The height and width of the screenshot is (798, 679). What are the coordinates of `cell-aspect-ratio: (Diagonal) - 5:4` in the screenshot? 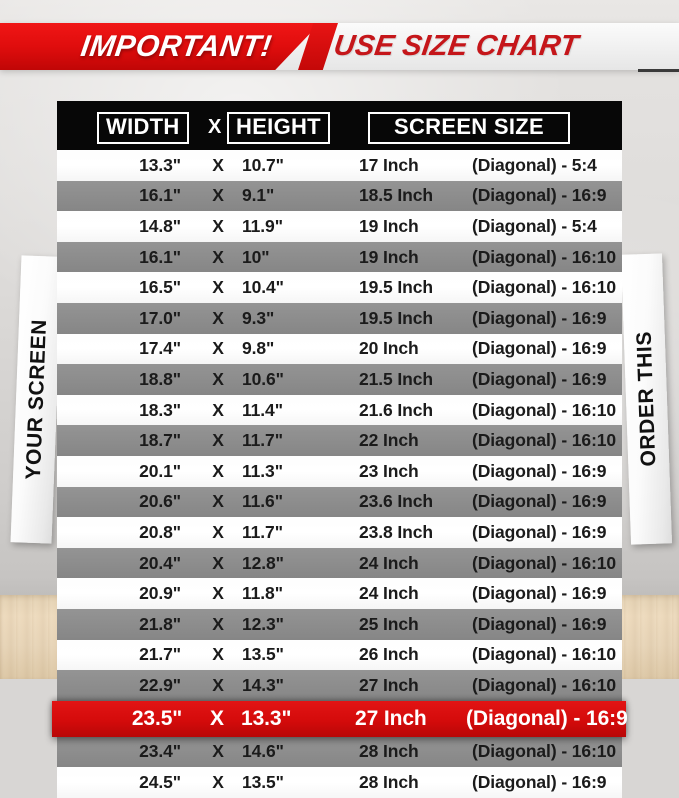 It's located at (534, 225).